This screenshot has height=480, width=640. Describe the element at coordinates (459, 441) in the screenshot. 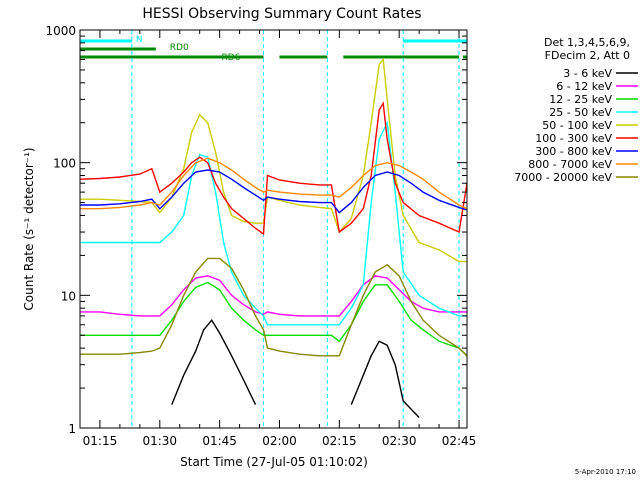

I see `x-tick-label: 02:45` at that location.